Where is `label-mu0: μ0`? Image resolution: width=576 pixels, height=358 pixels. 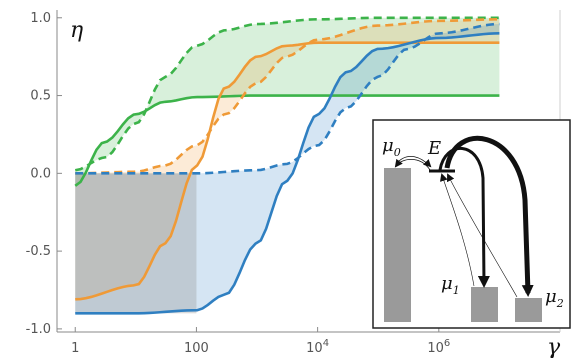 label-mu0: μ0 is located at coordinates (391, 147).